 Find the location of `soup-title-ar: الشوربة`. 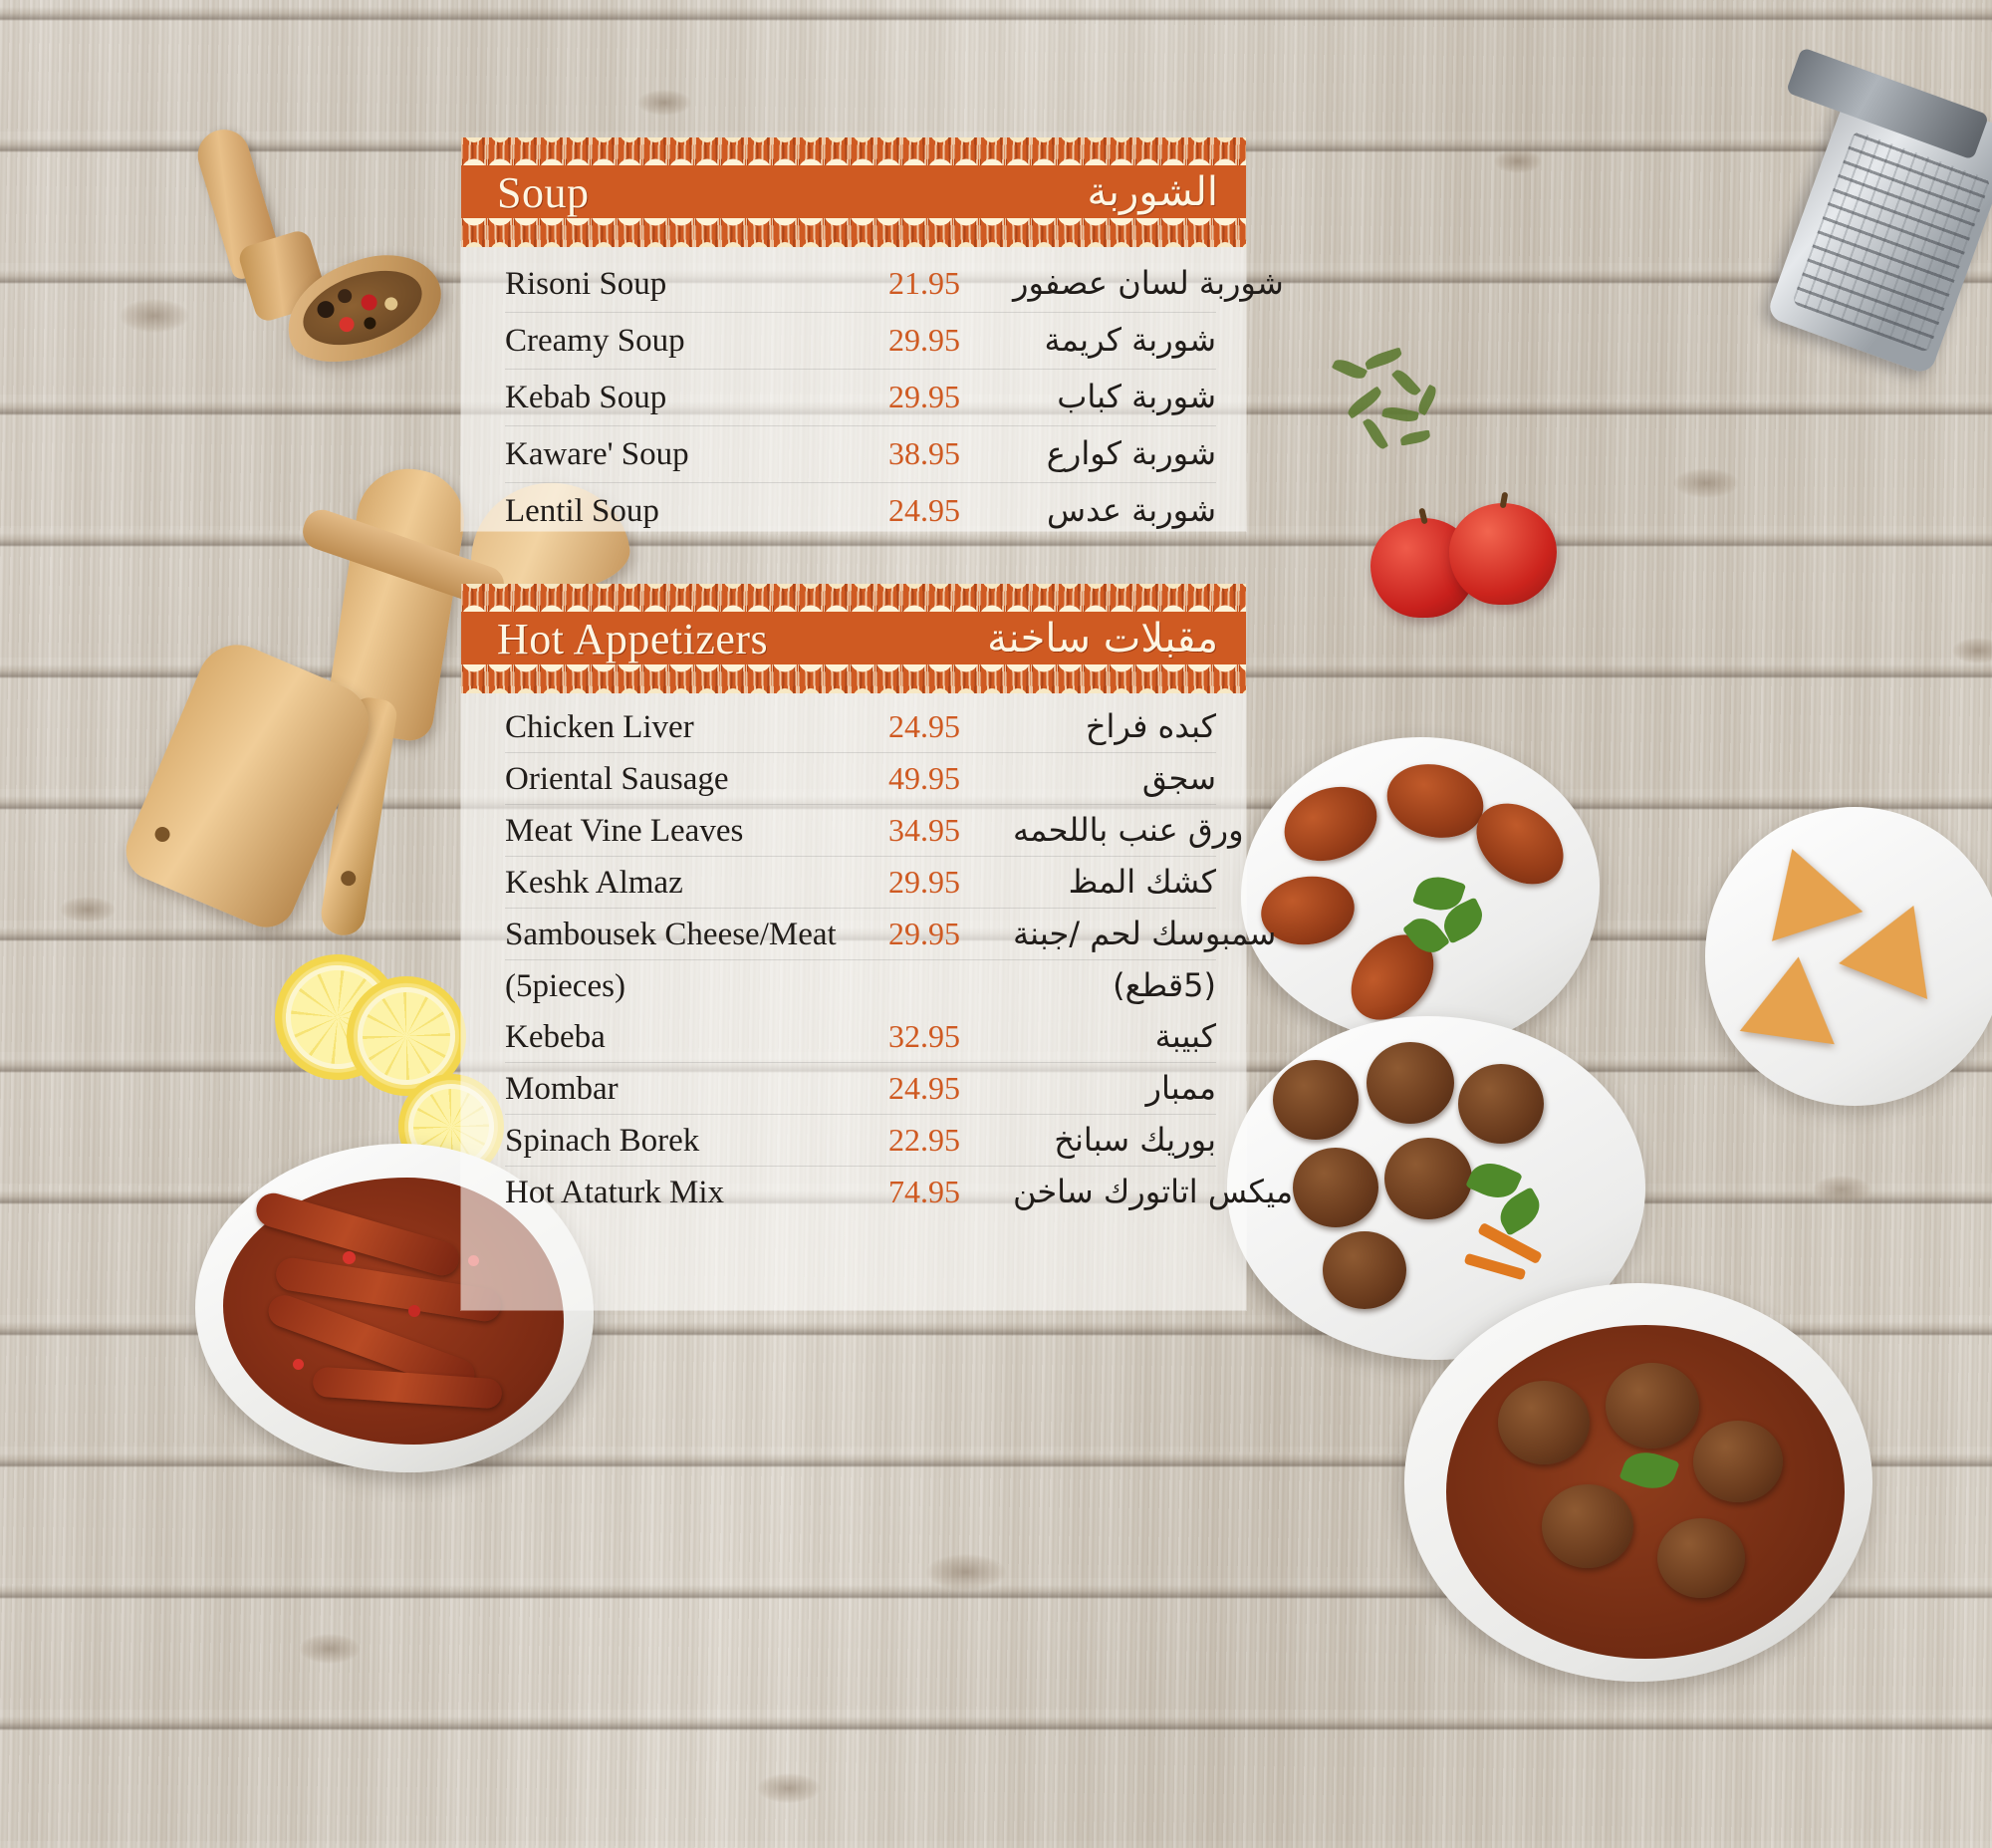

soup-title-ar: الشوربة is located at coordinates (1152, 192).